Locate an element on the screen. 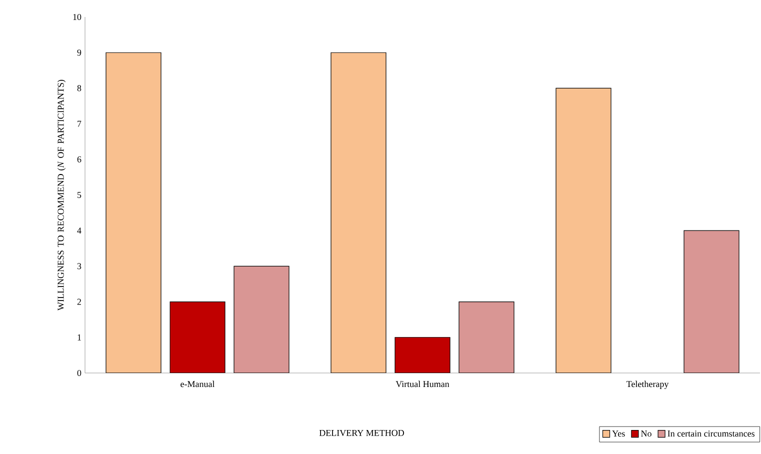  x-tick-label: Virtual Human is located at coordinates (423, 384).